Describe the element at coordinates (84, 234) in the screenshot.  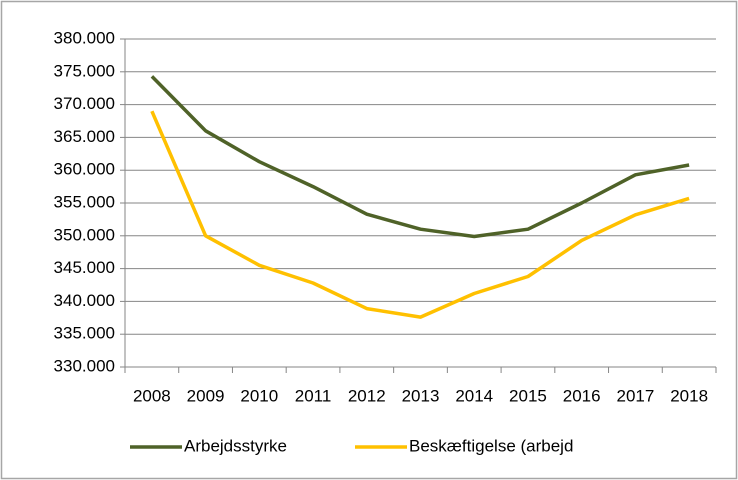
I see `y-tick-label: 350.000` at that location.